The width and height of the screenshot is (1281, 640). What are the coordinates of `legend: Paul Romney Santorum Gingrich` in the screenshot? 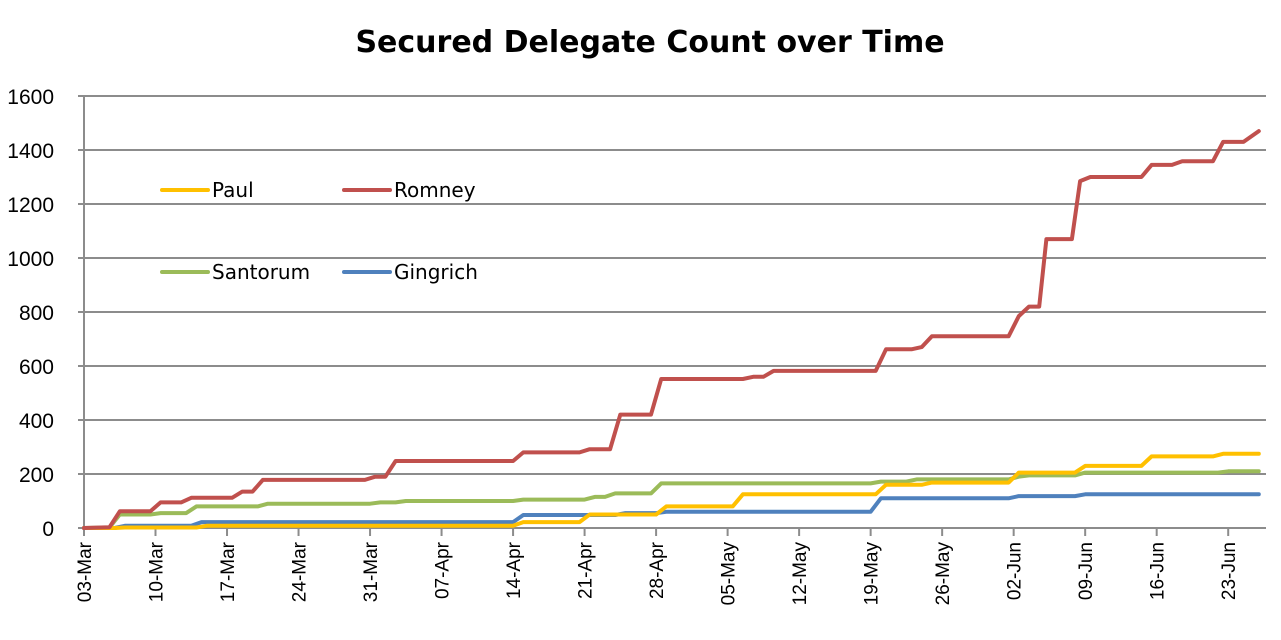 It's located at (319, 231).